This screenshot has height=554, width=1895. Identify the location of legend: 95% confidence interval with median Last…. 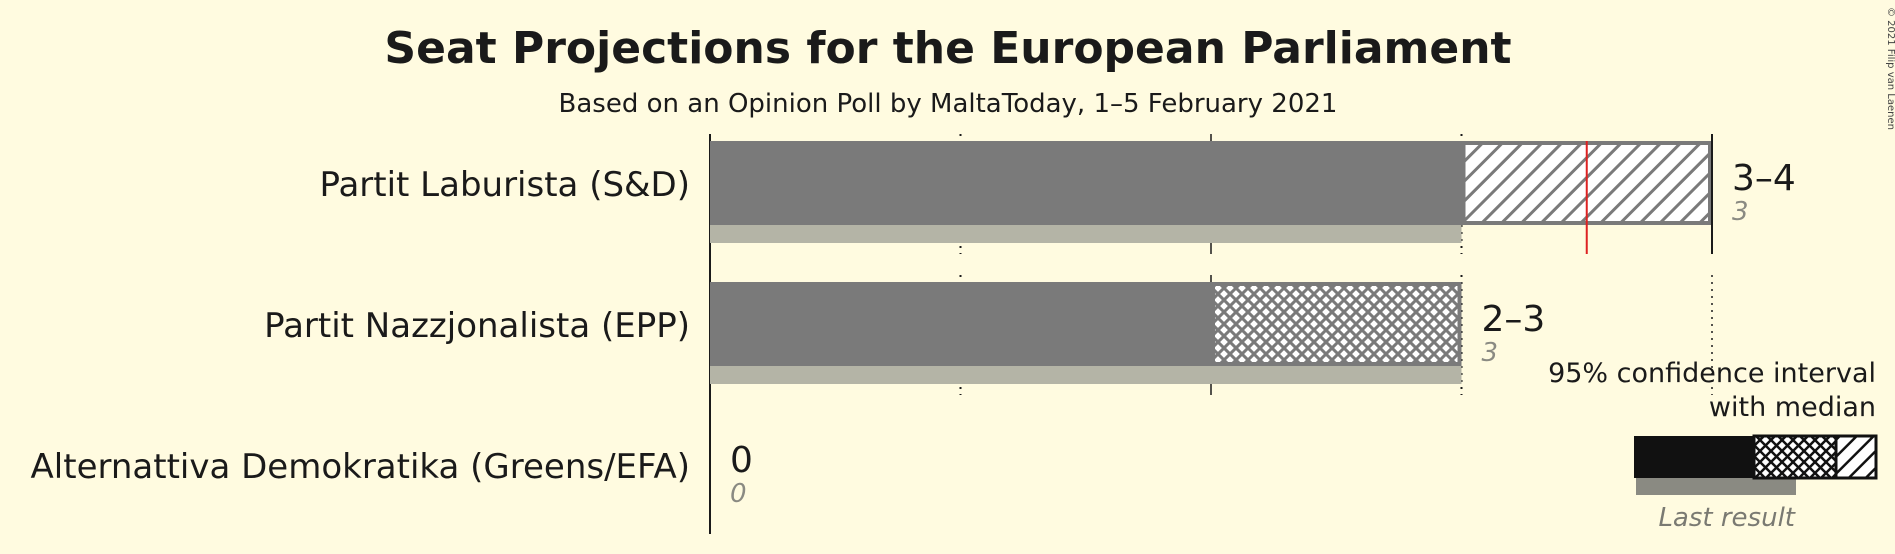
(1713, 445).